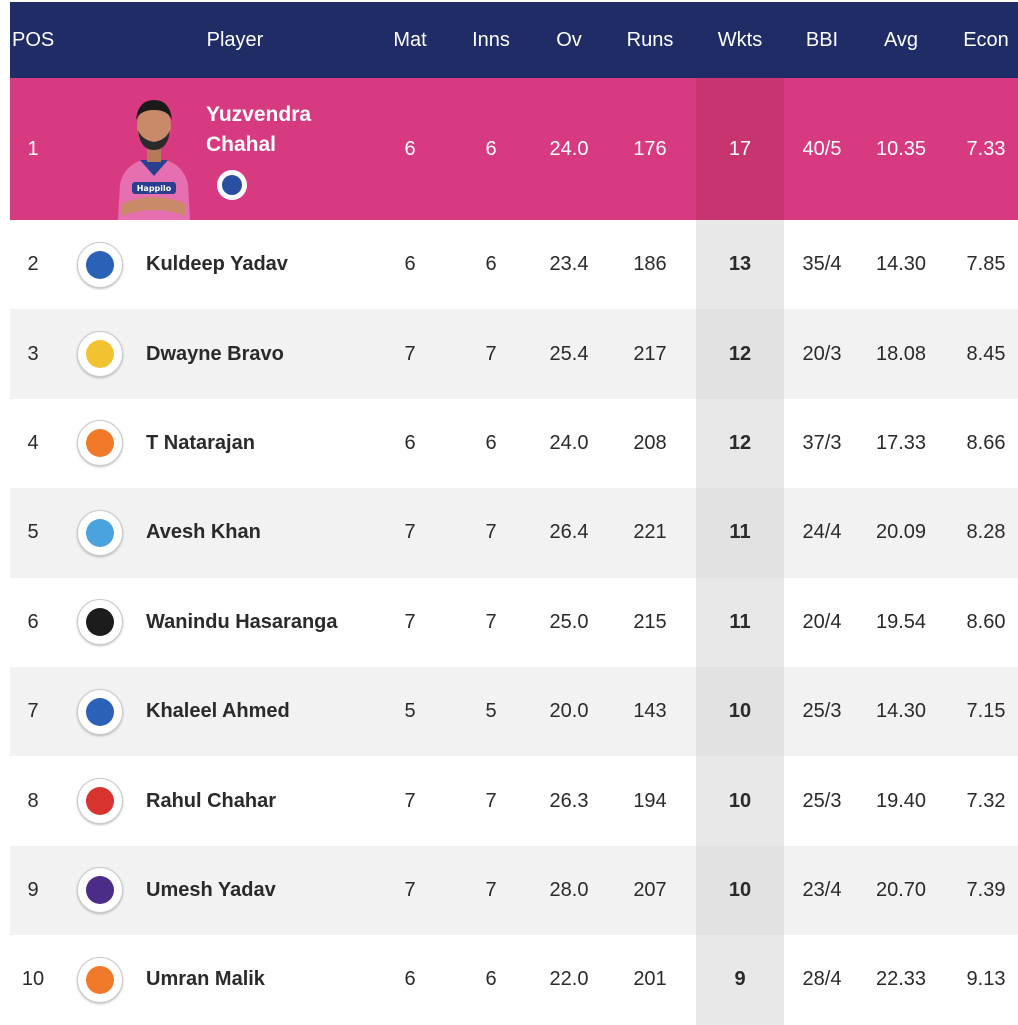 This screenshot has width=1018, height=1025. What do you see at coordinates (822, 148) in the screenshot?
I see `row-bbi: 40/5` at bounding box center [822, 148].